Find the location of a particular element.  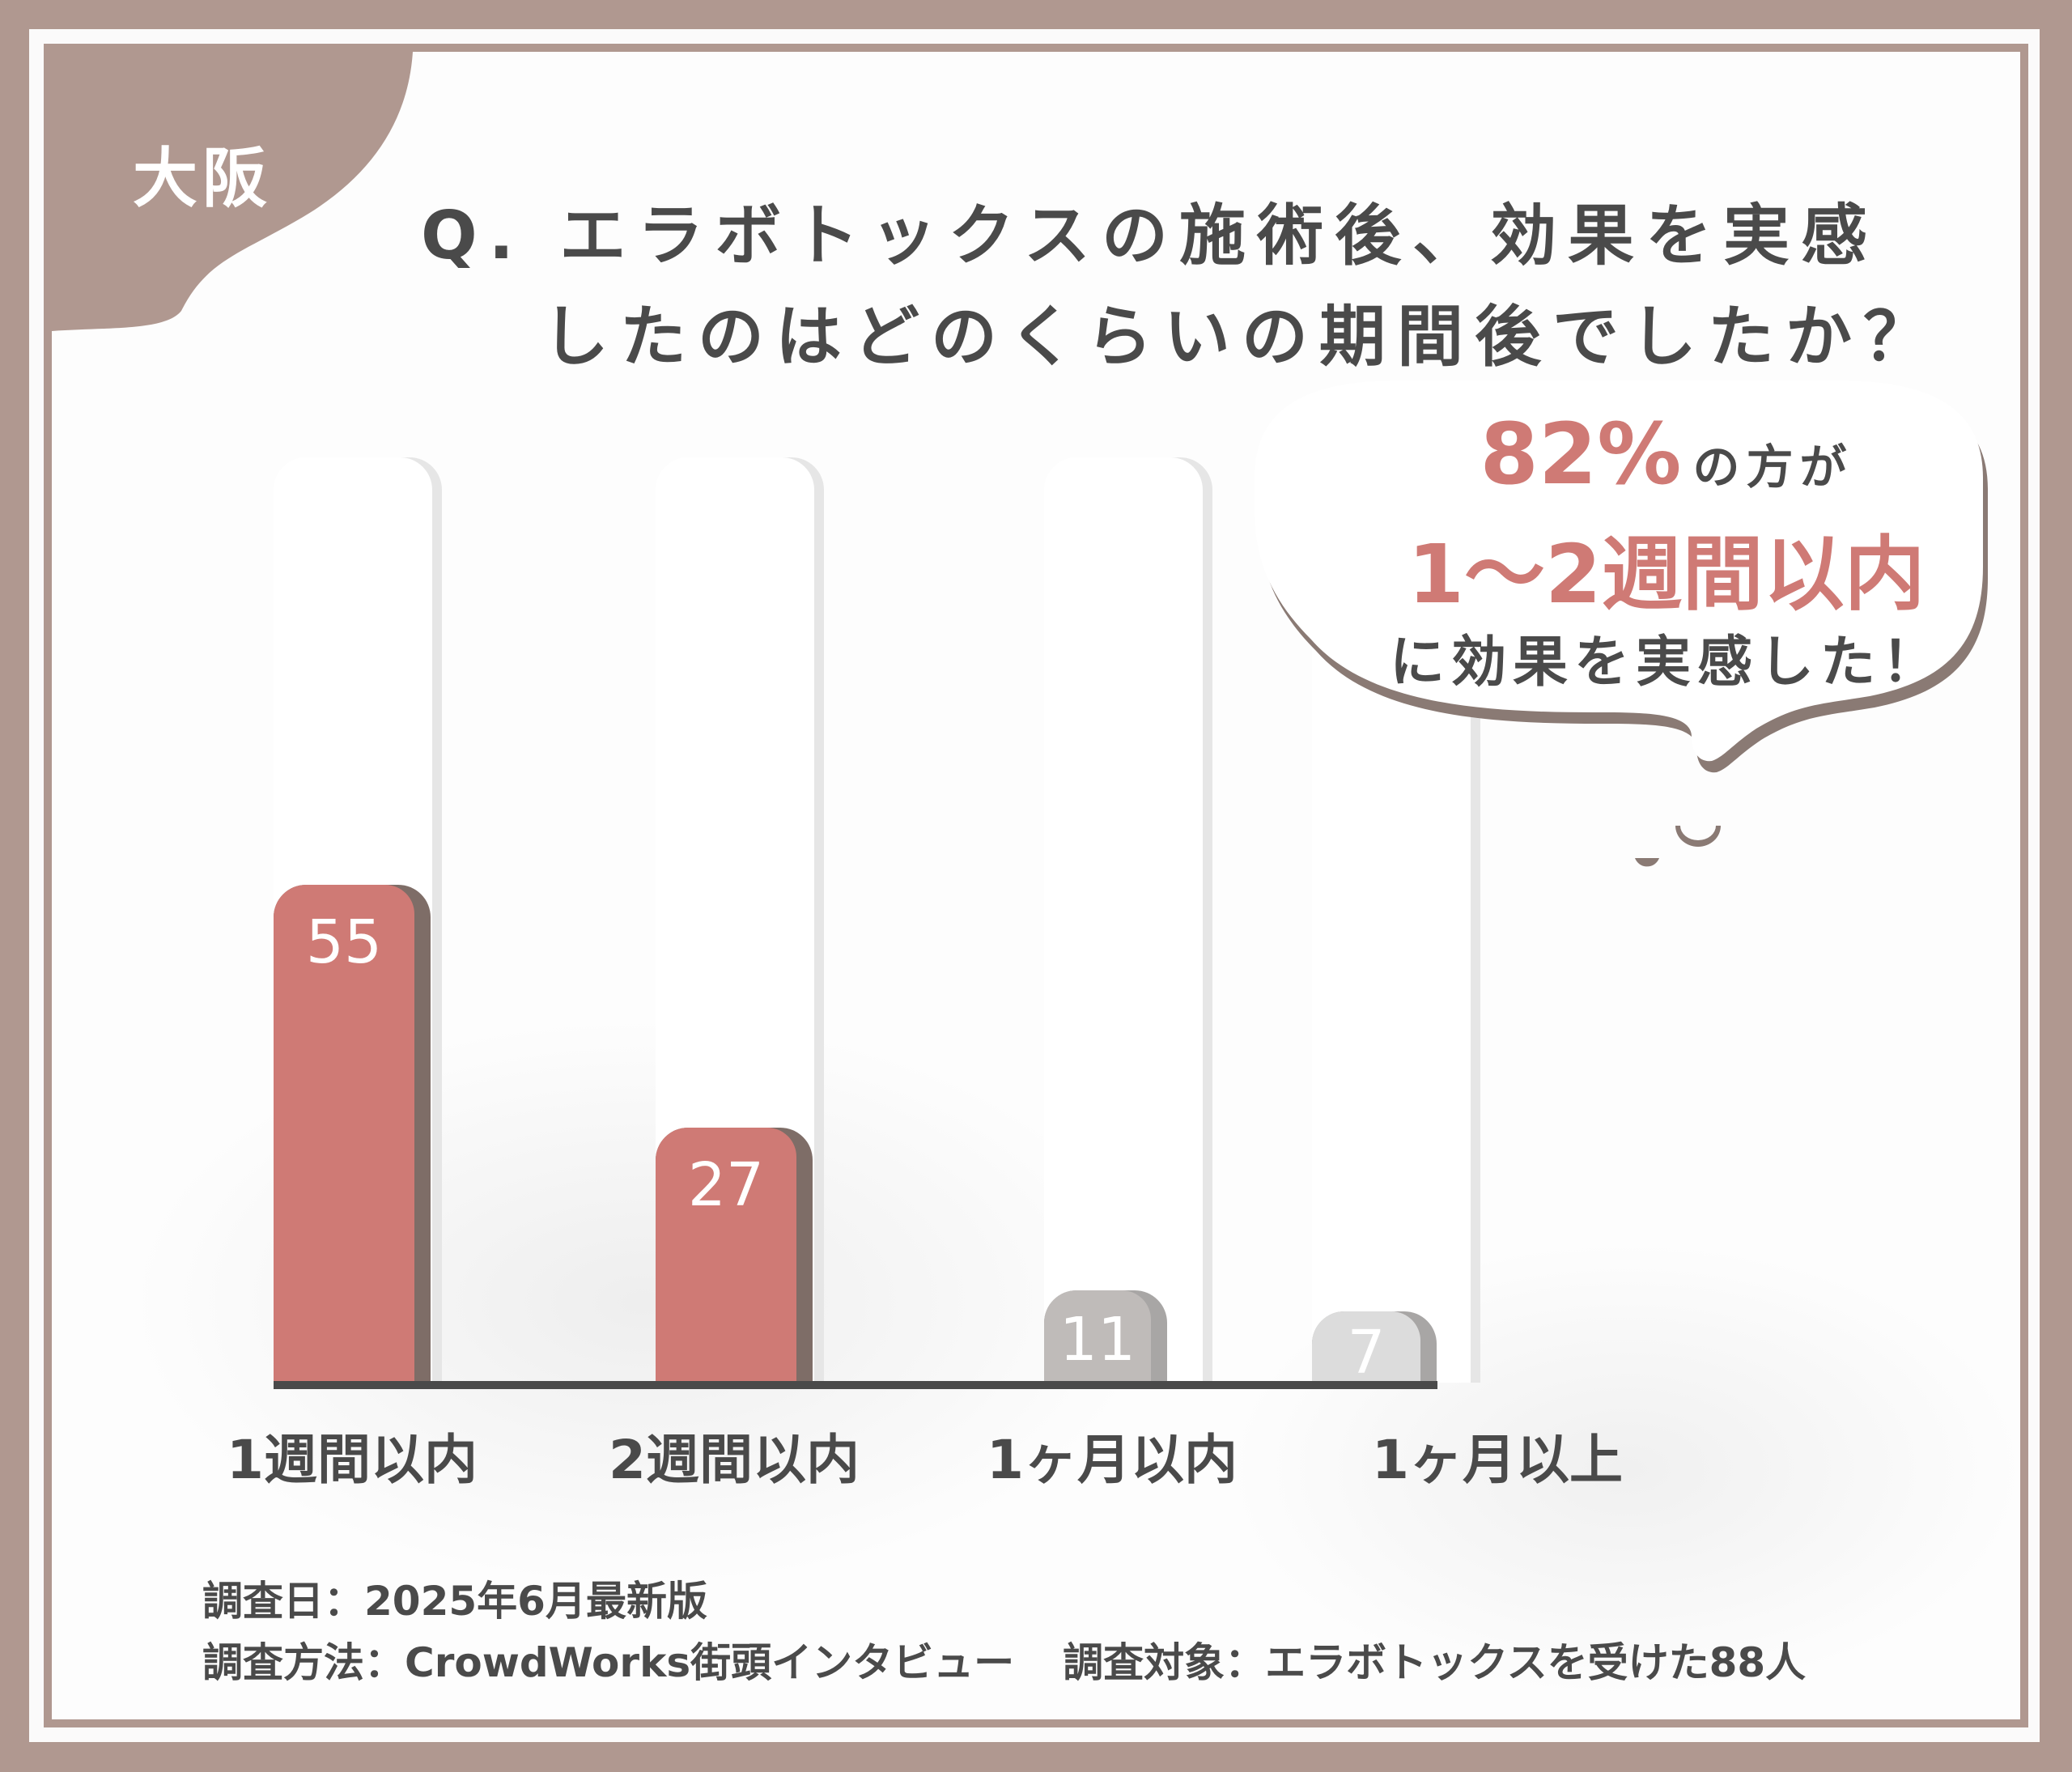

region-corner-shape is located at coordinates (232, 192).